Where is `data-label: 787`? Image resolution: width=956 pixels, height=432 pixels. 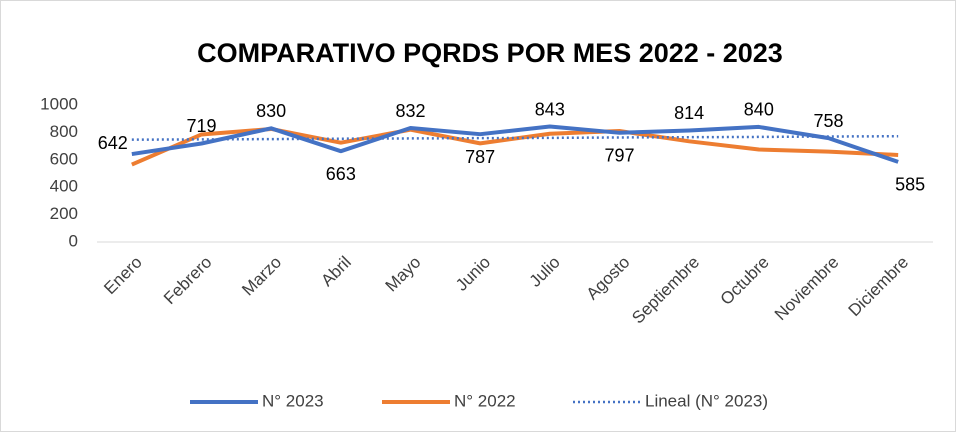
data-label: 787 is located at coordinates (480, 157).